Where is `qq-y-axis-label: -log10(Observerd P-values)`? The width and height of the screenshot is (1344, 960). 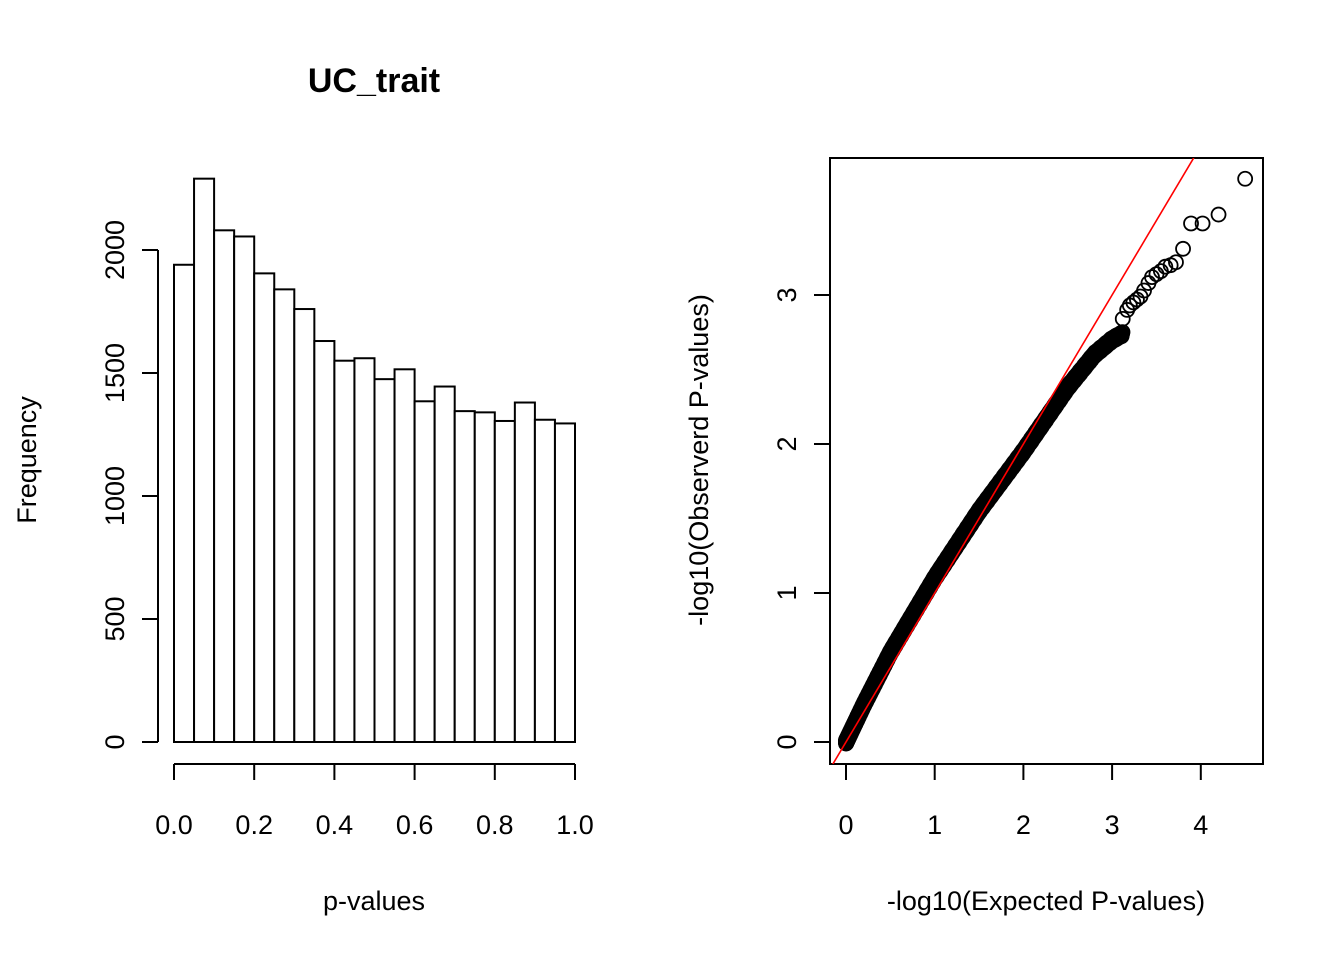
qq-y-axis-label: -log10(Observerd P-values) is located at coordinates (699, 460).